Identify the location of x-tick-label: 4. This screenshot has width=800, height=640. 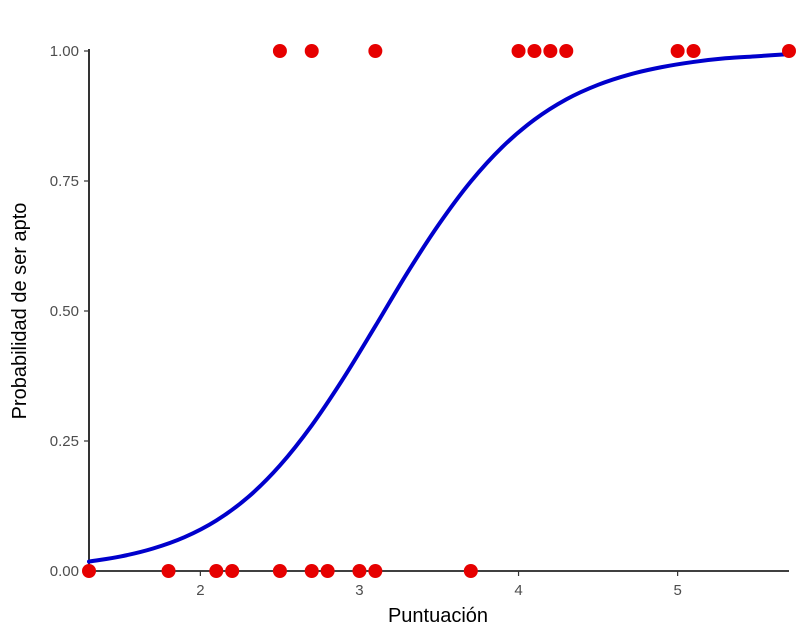
(518, 590).